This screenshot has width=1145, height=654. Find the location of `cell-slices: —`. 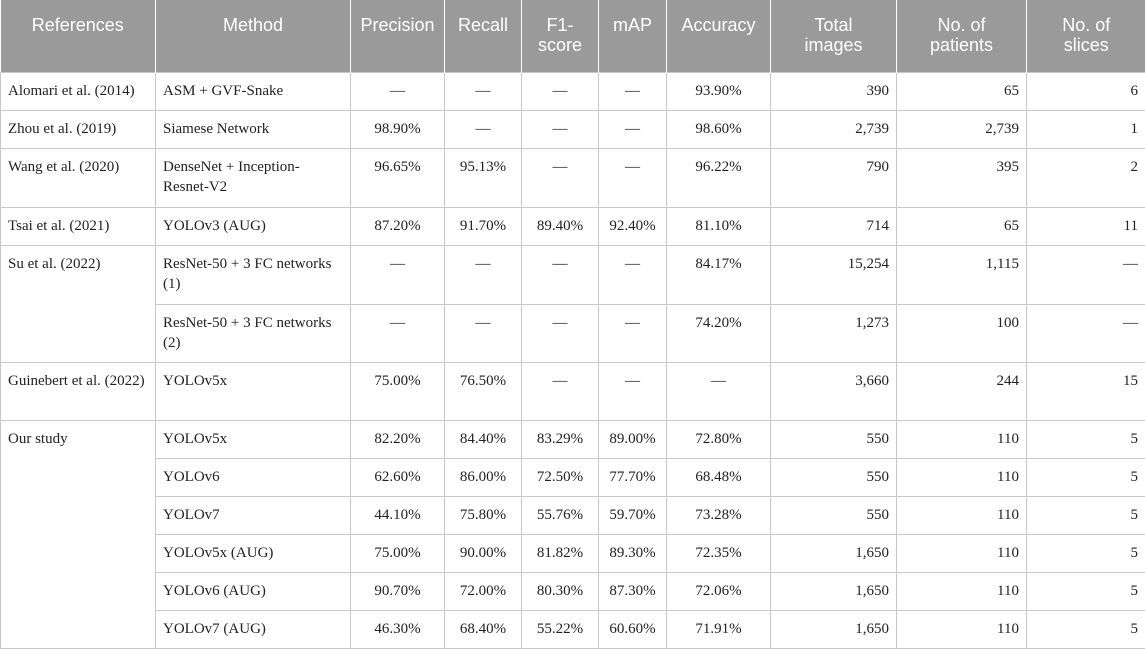

cell-slices: — is located at coordinates (1085, 333).